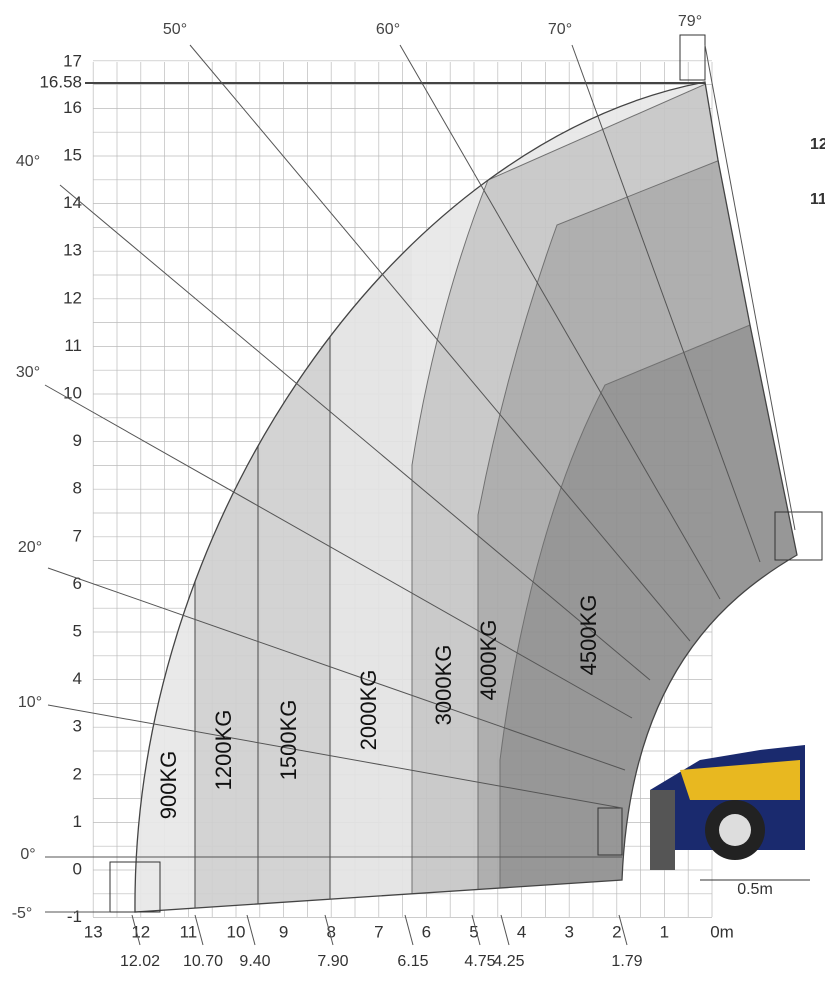 The image size is (825, 981). I want to click on x-tick-label: 2, so click(616, 931).